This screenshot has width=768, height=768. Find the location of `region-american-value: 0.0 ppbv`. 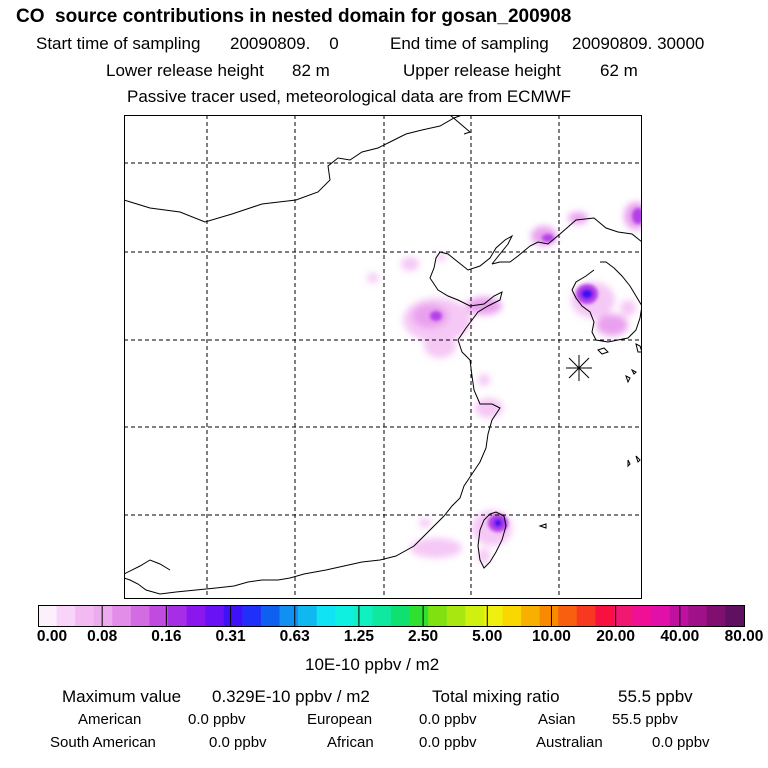

region-american-value: 0.0 ppbv is located at coordinates (217, 719).